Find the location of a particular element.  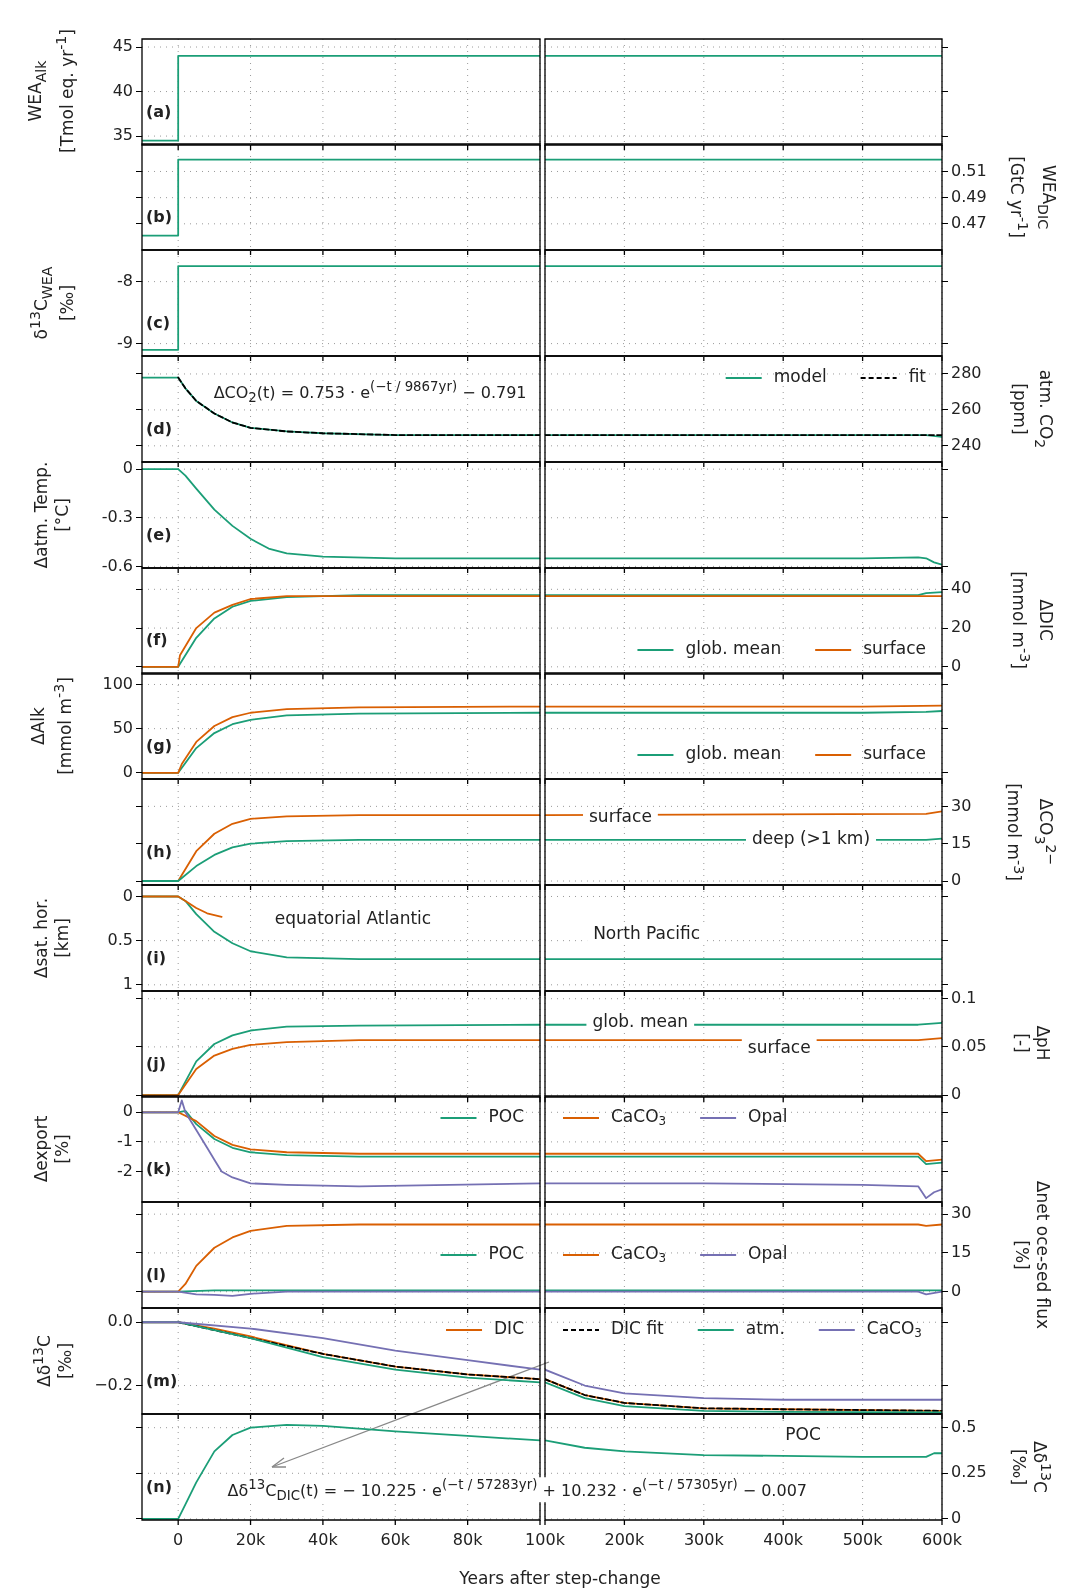

x-tick-label: 400k is located at coordinates (783, 1539).